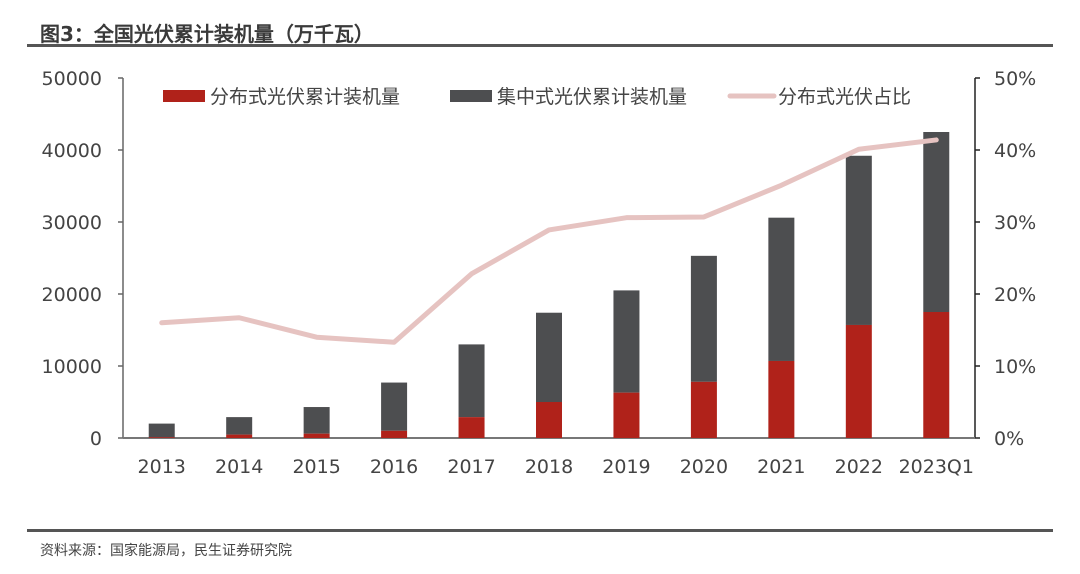 The image size is (1080, 574). Describe the element at coordinates (844, 97) in the screenshot. I see `legend-label-ratio: 分布式光伏占比` at that location.